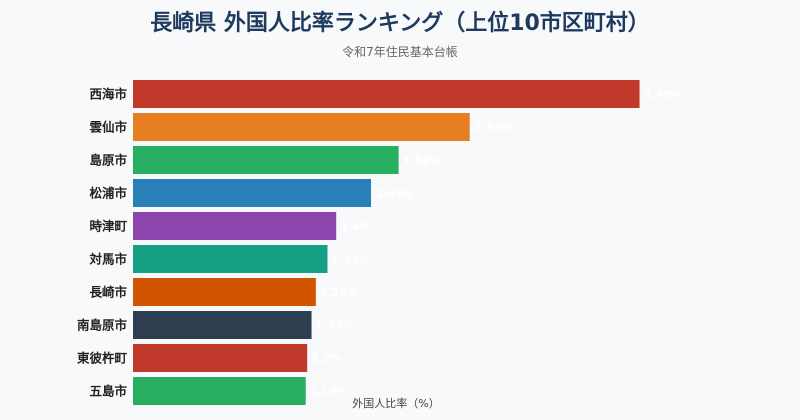 The width and height of the screenshot is (800, 420). Describe the element at coordinates (400, 51) in the screenshot. I see `chart-subtitle: 令和7年住民基本台帳` at that location.